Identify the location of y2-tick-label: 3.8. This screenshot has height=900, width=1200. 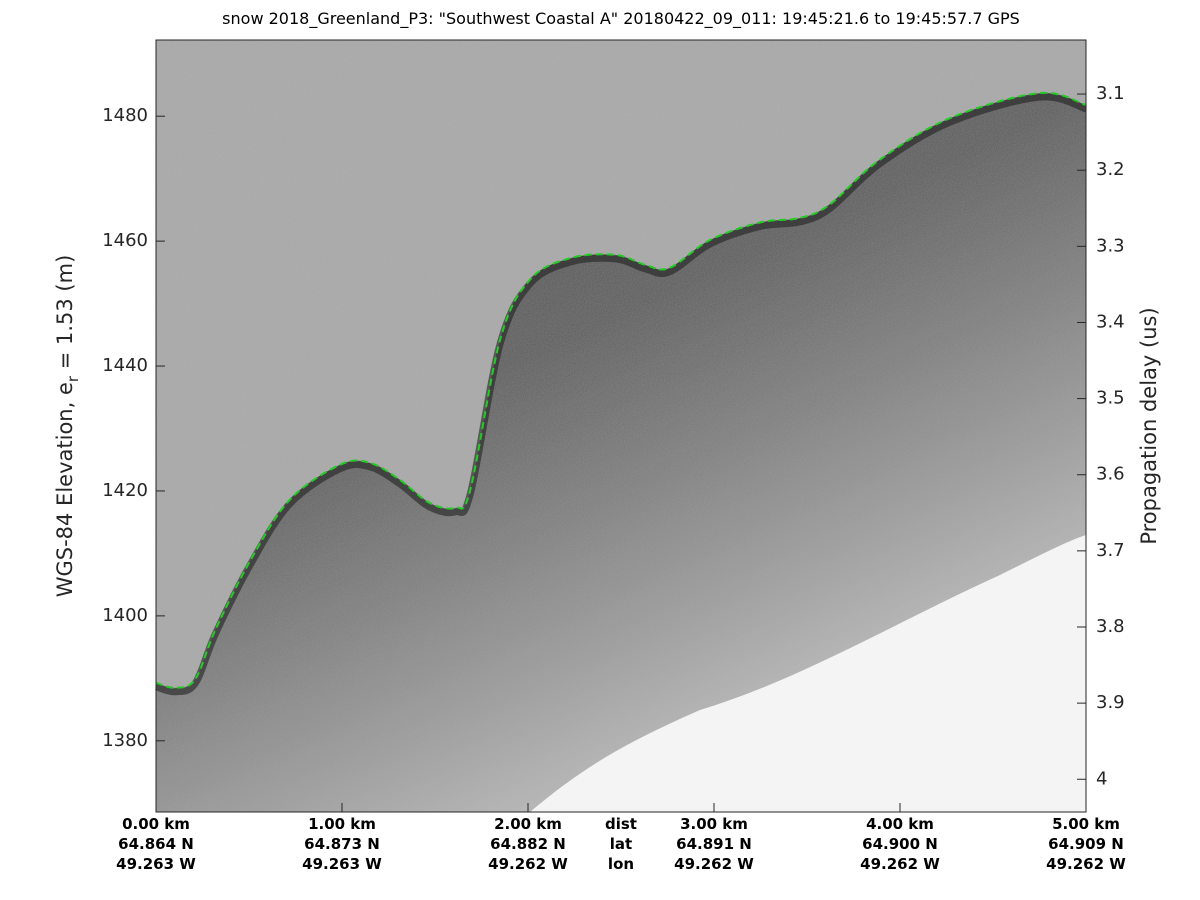
(1110, 626).